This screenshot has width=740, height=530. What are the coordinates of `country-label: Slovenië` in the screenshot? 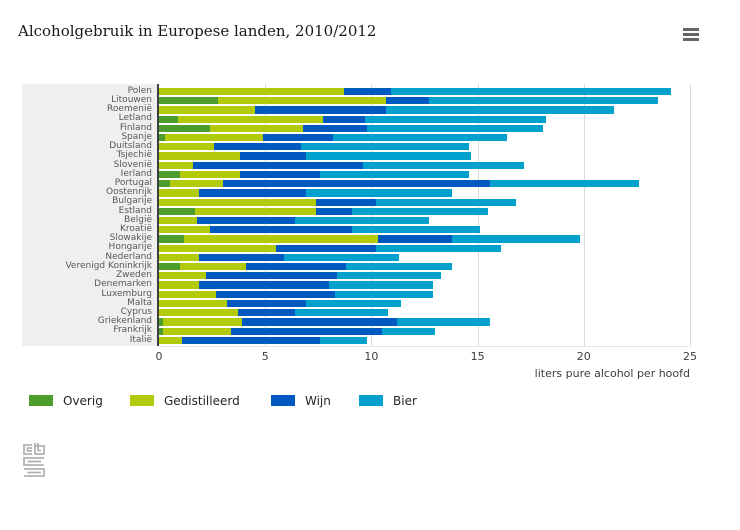 It's located at (132, 164).